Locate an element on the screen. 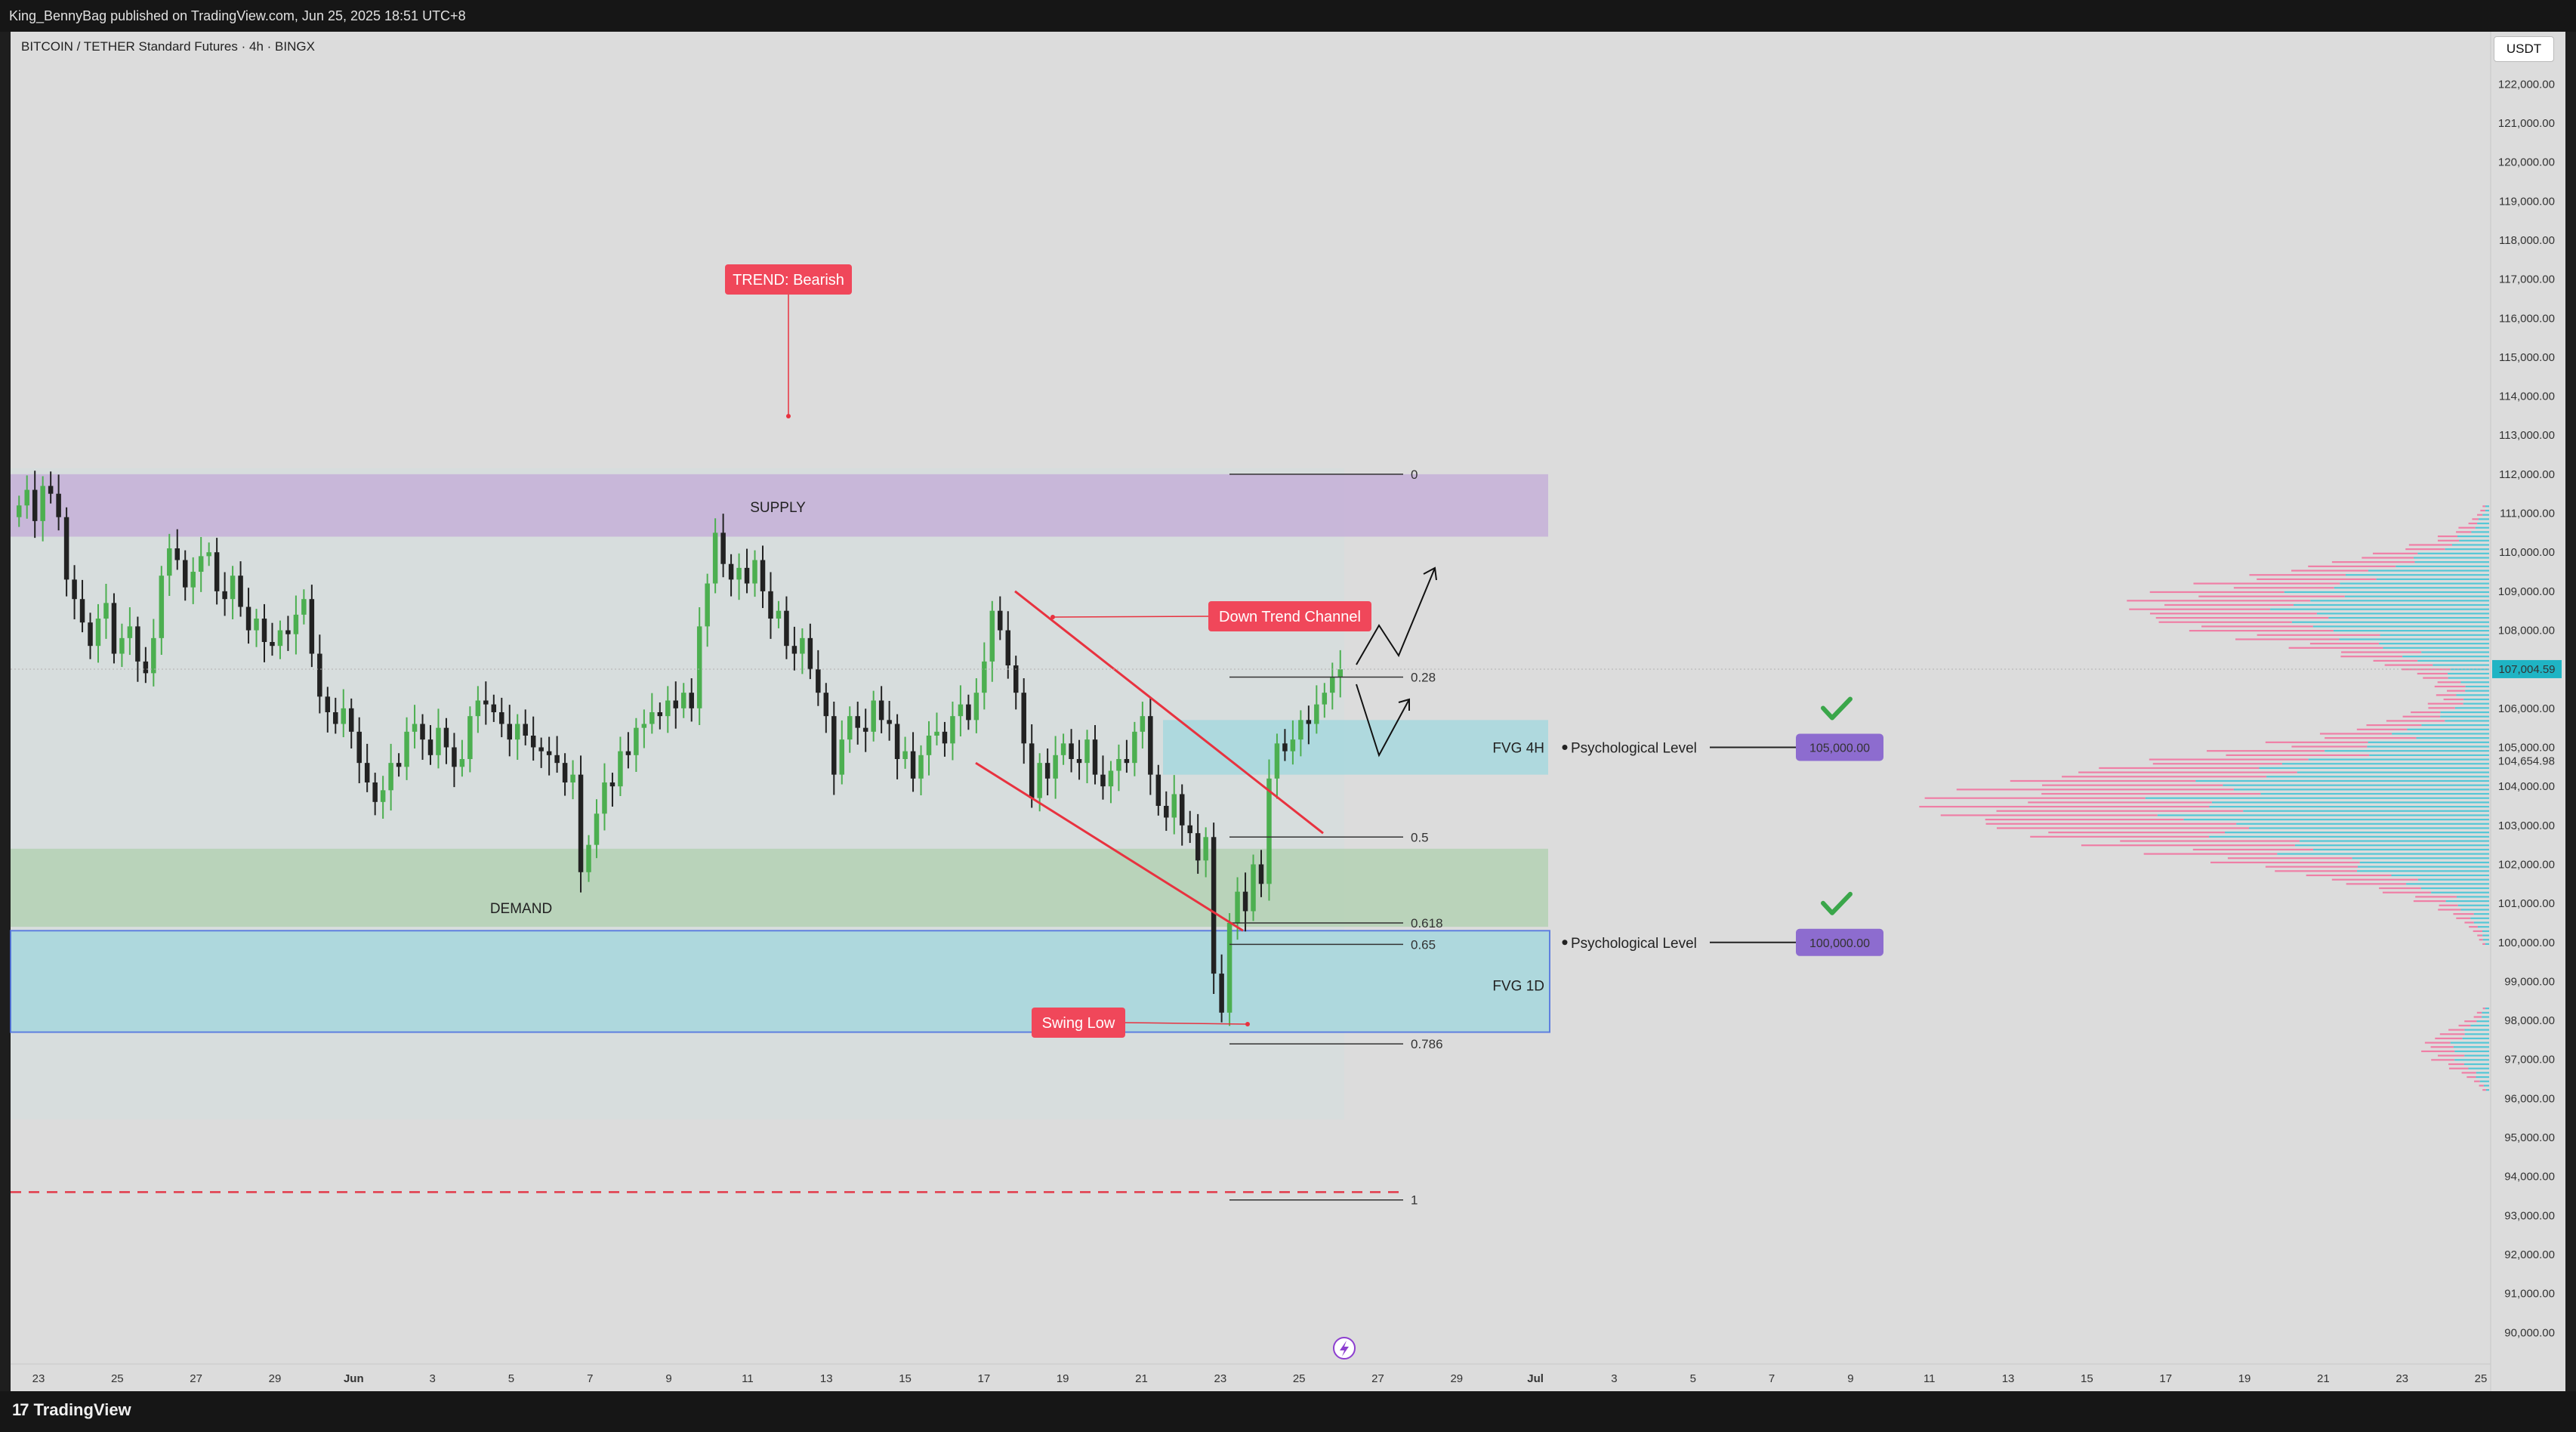 Image resolution: width=2576 pixels, height=1432 pixels. tradingview-brand: 17 TradingView is located at coordinates (71, 1410).